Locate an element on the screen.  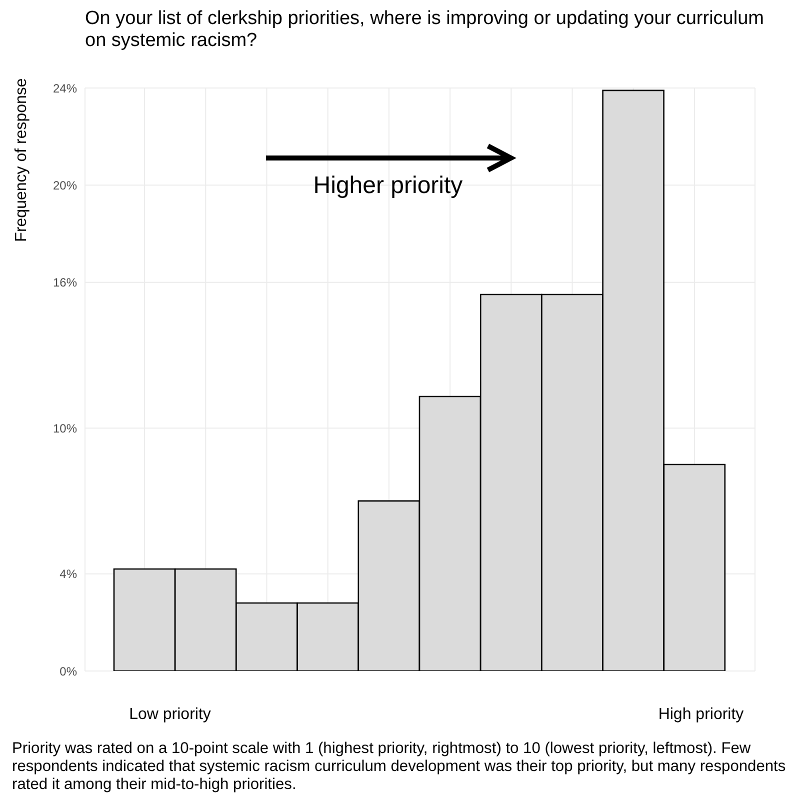
annotation: Higher priority is located at coordinates (388, 185).